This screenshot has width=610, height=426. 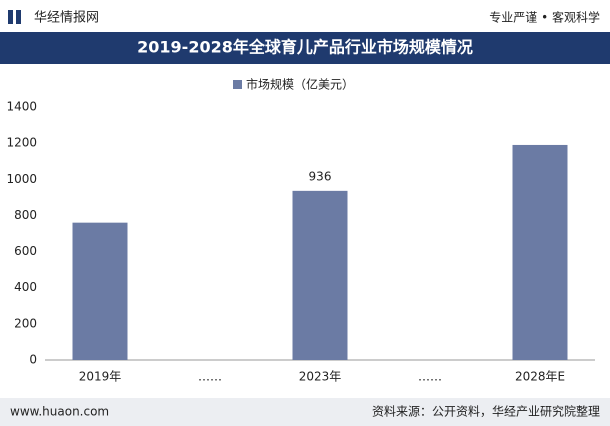 What do you see at coordinates (25, 287) in the screenshot?
I see `y-tick-label: 400` at bounding box center [25, 287].